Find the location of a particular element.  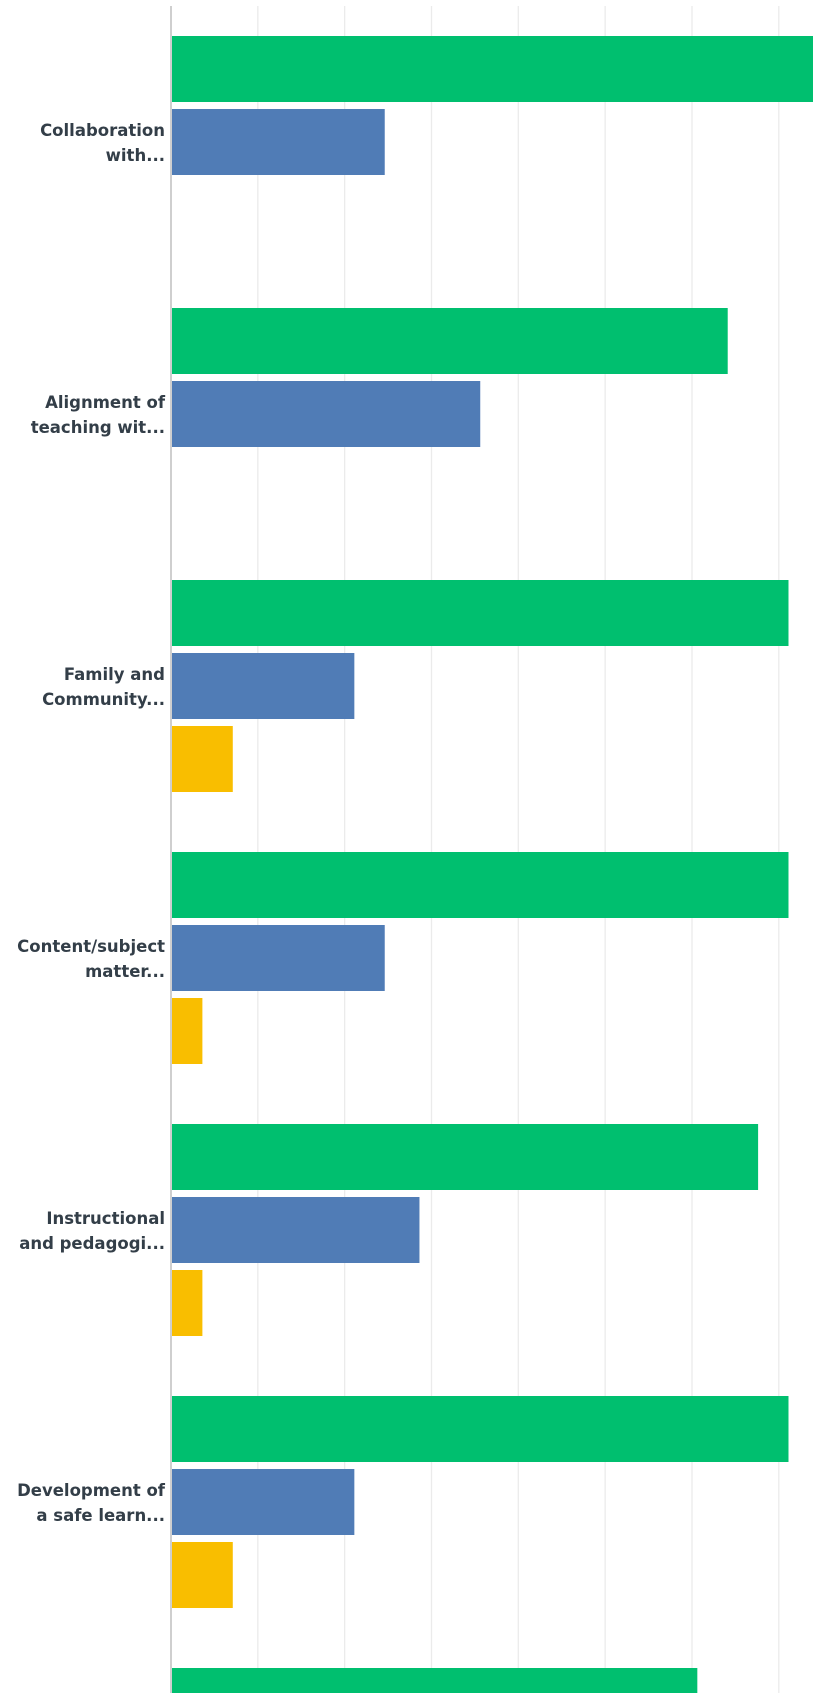

category-label: Alignment of is located at coordinates (105, 402).